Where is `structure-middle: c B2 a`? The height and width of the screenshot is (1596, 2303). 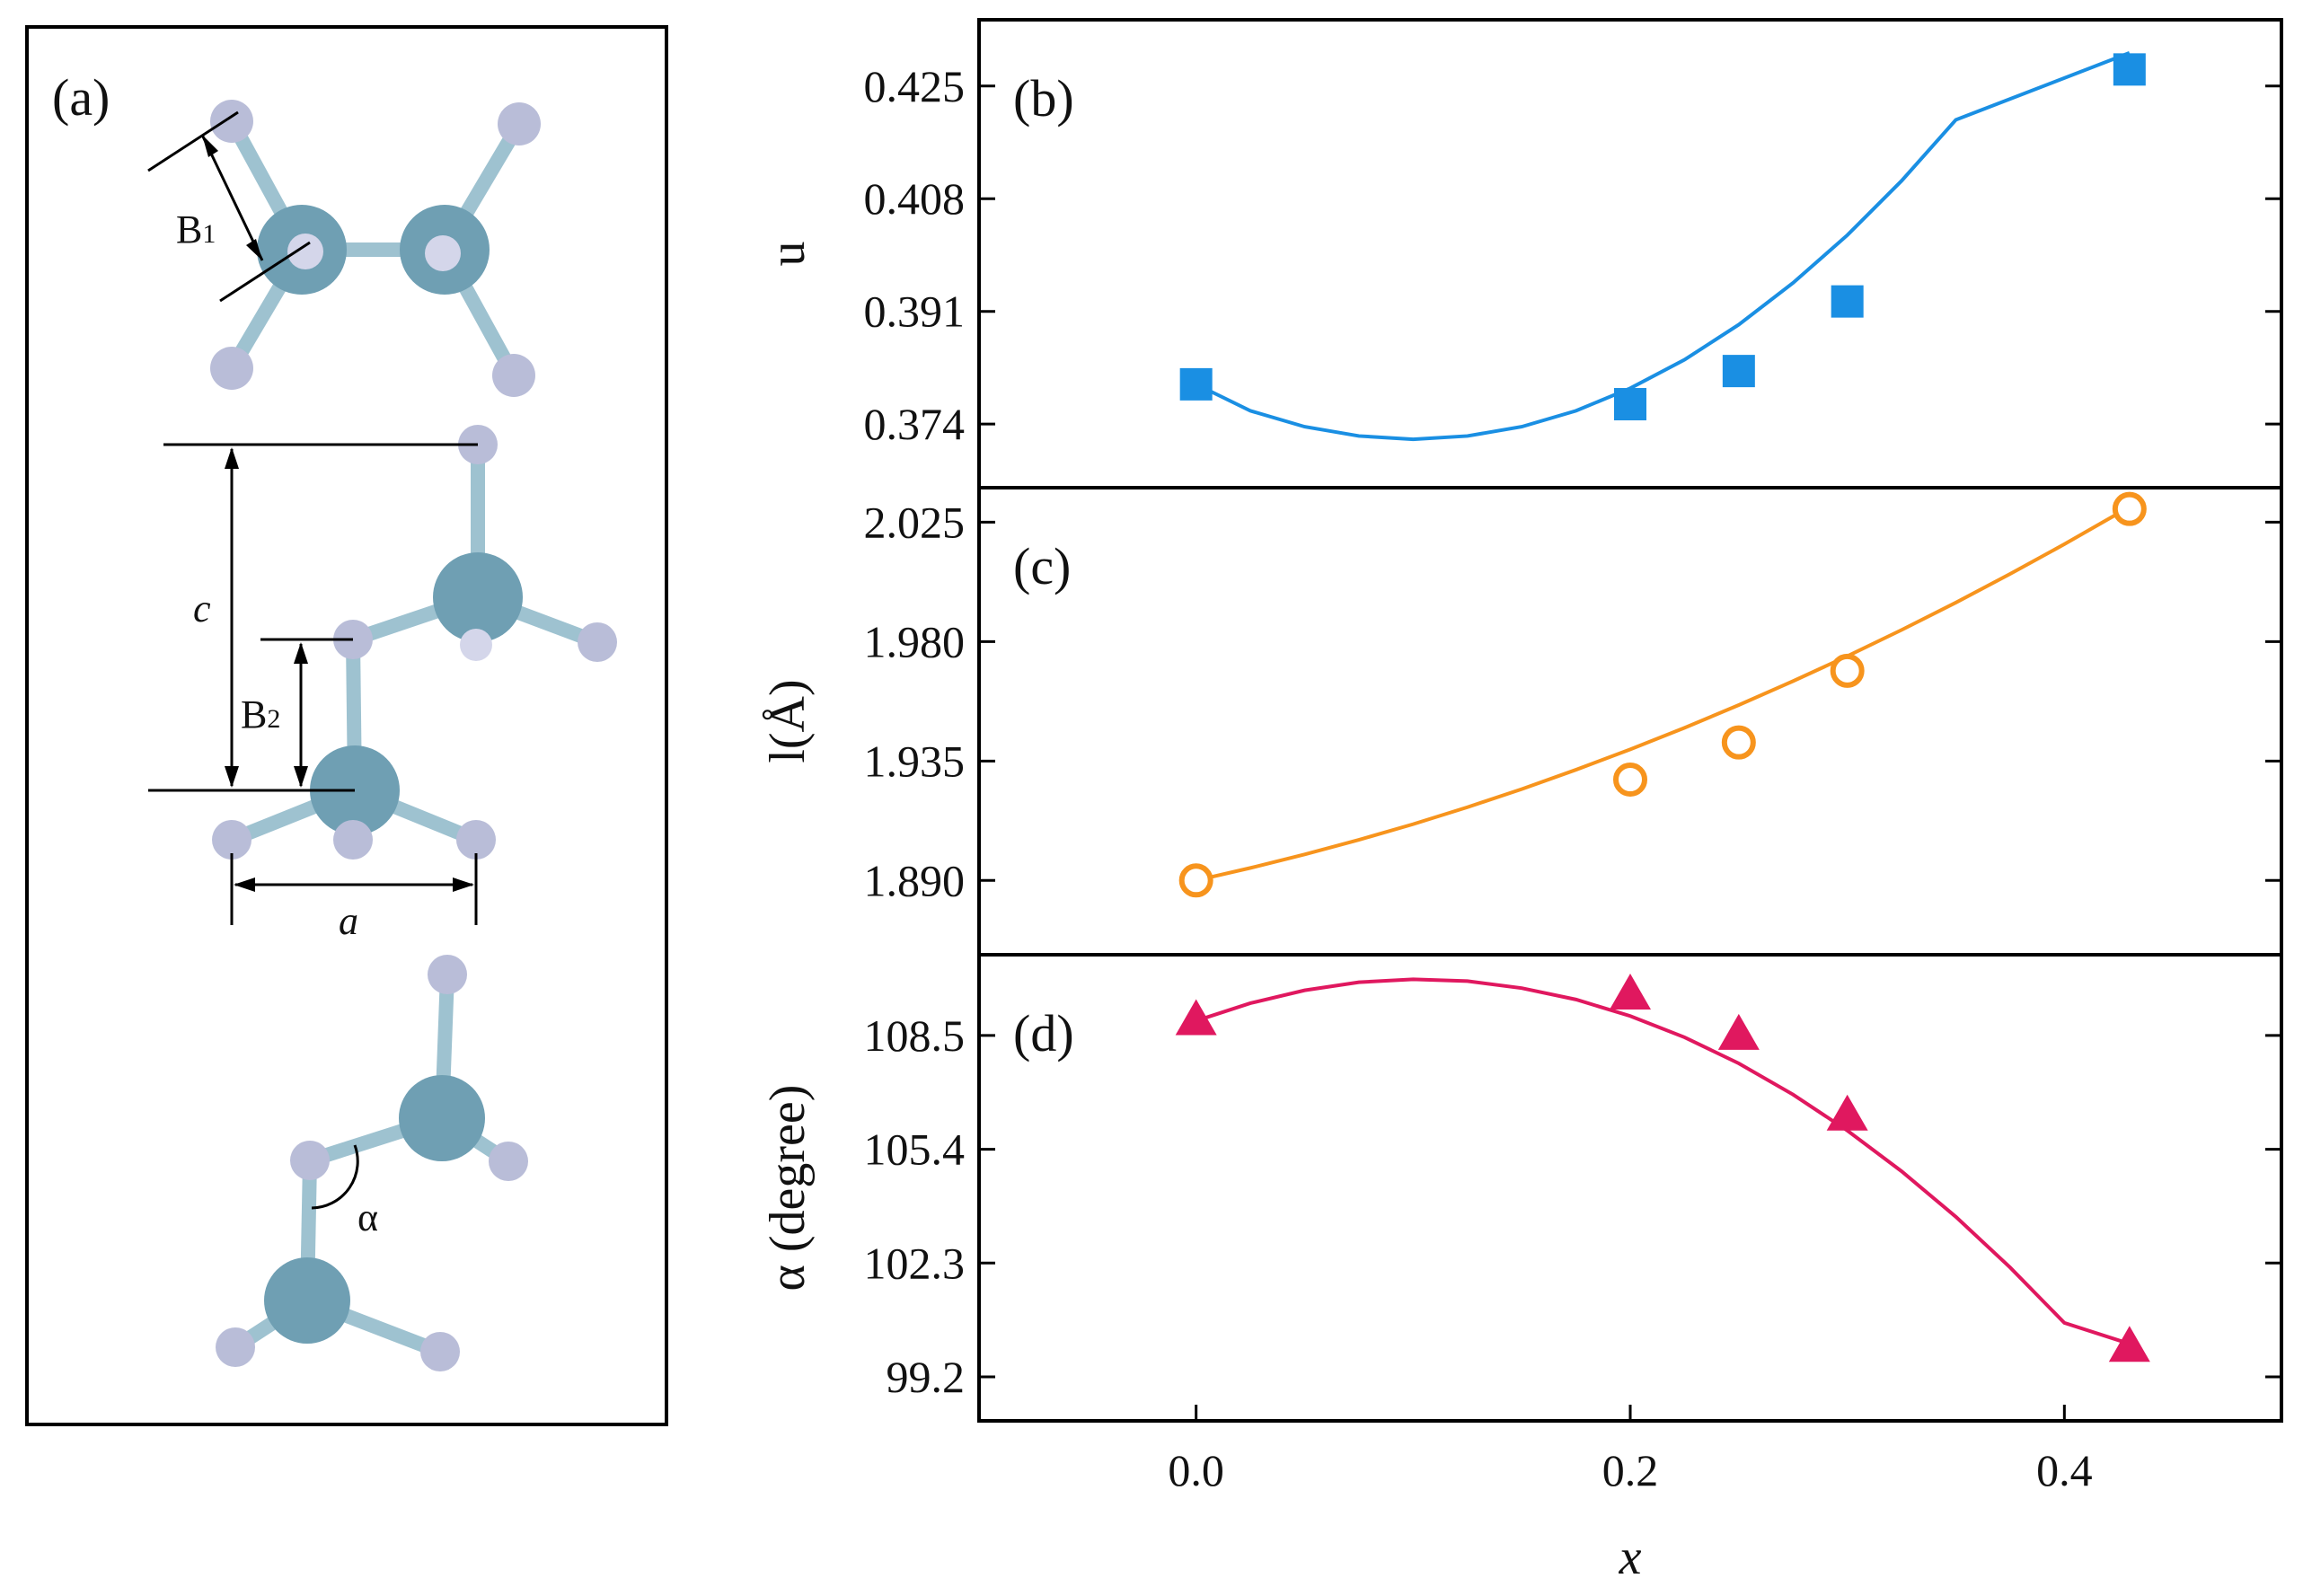
structure-middle: c B2 a is located at coordinates (382, 684).